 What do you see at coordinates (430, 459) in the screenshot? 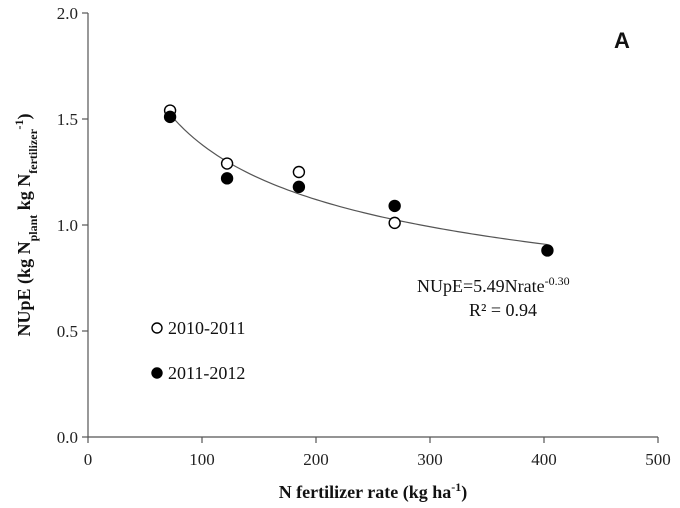
I see `x-tick-label: 300` at bounding box center [430, 459].